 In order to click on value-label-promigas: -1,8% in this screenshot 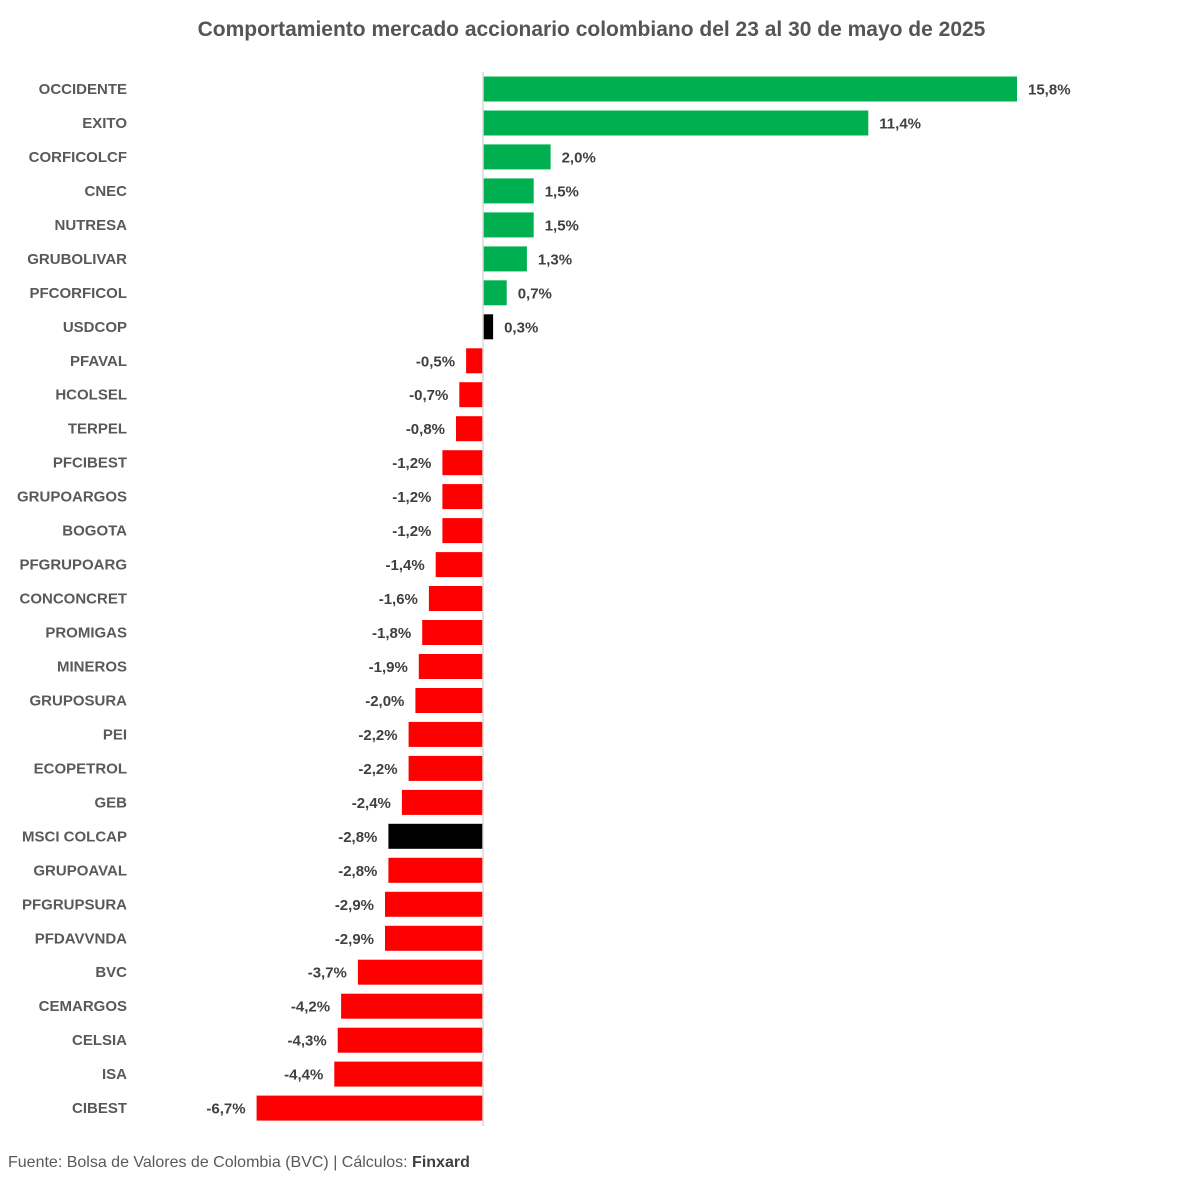, I will do `click(391, 633)`.